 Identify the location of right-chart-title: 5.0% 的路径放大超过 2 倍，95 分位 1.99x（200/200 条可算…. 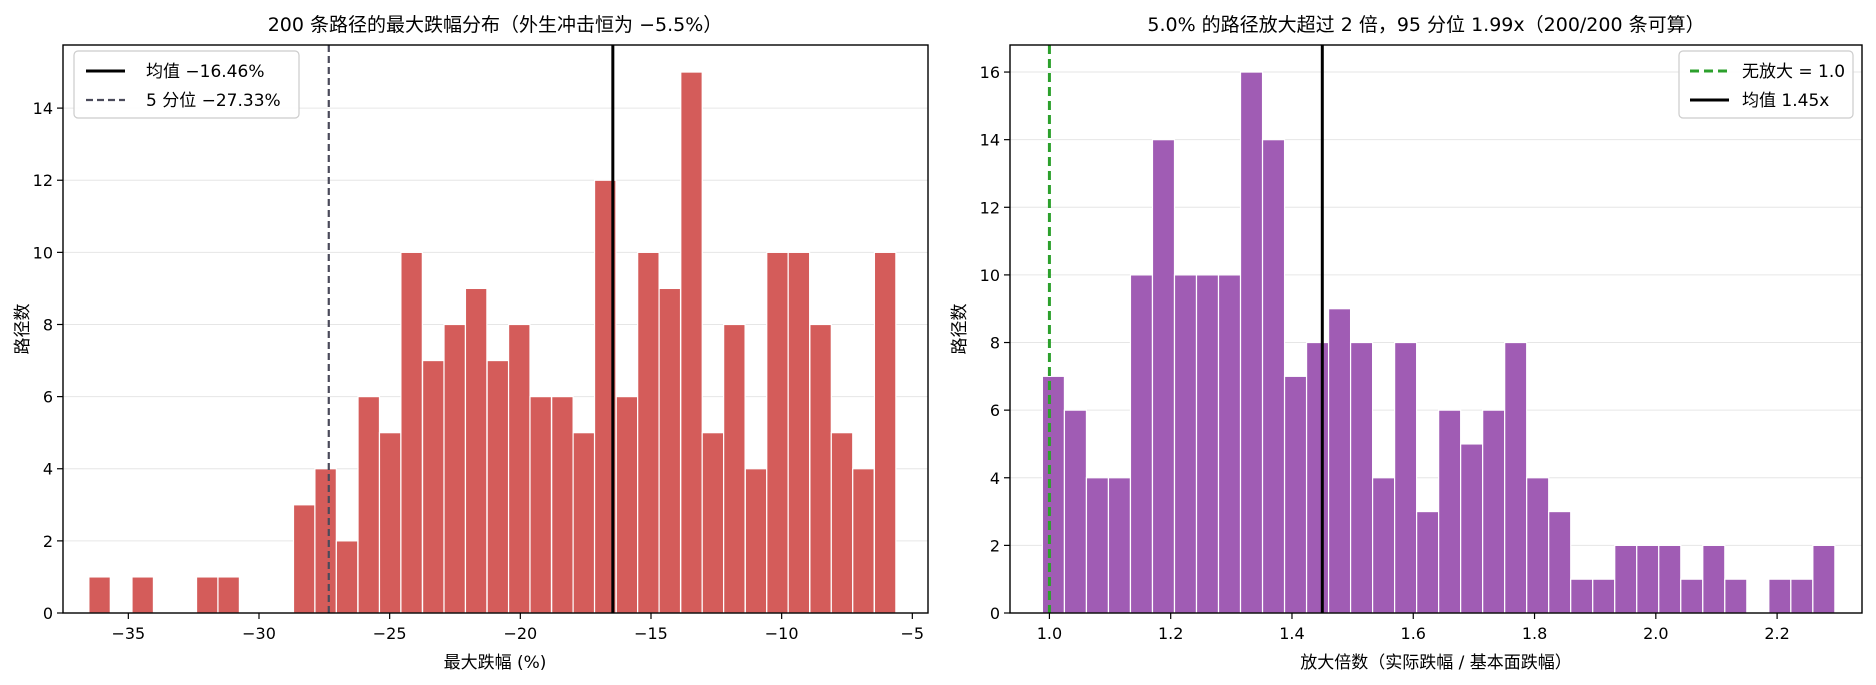
(1425, 25).